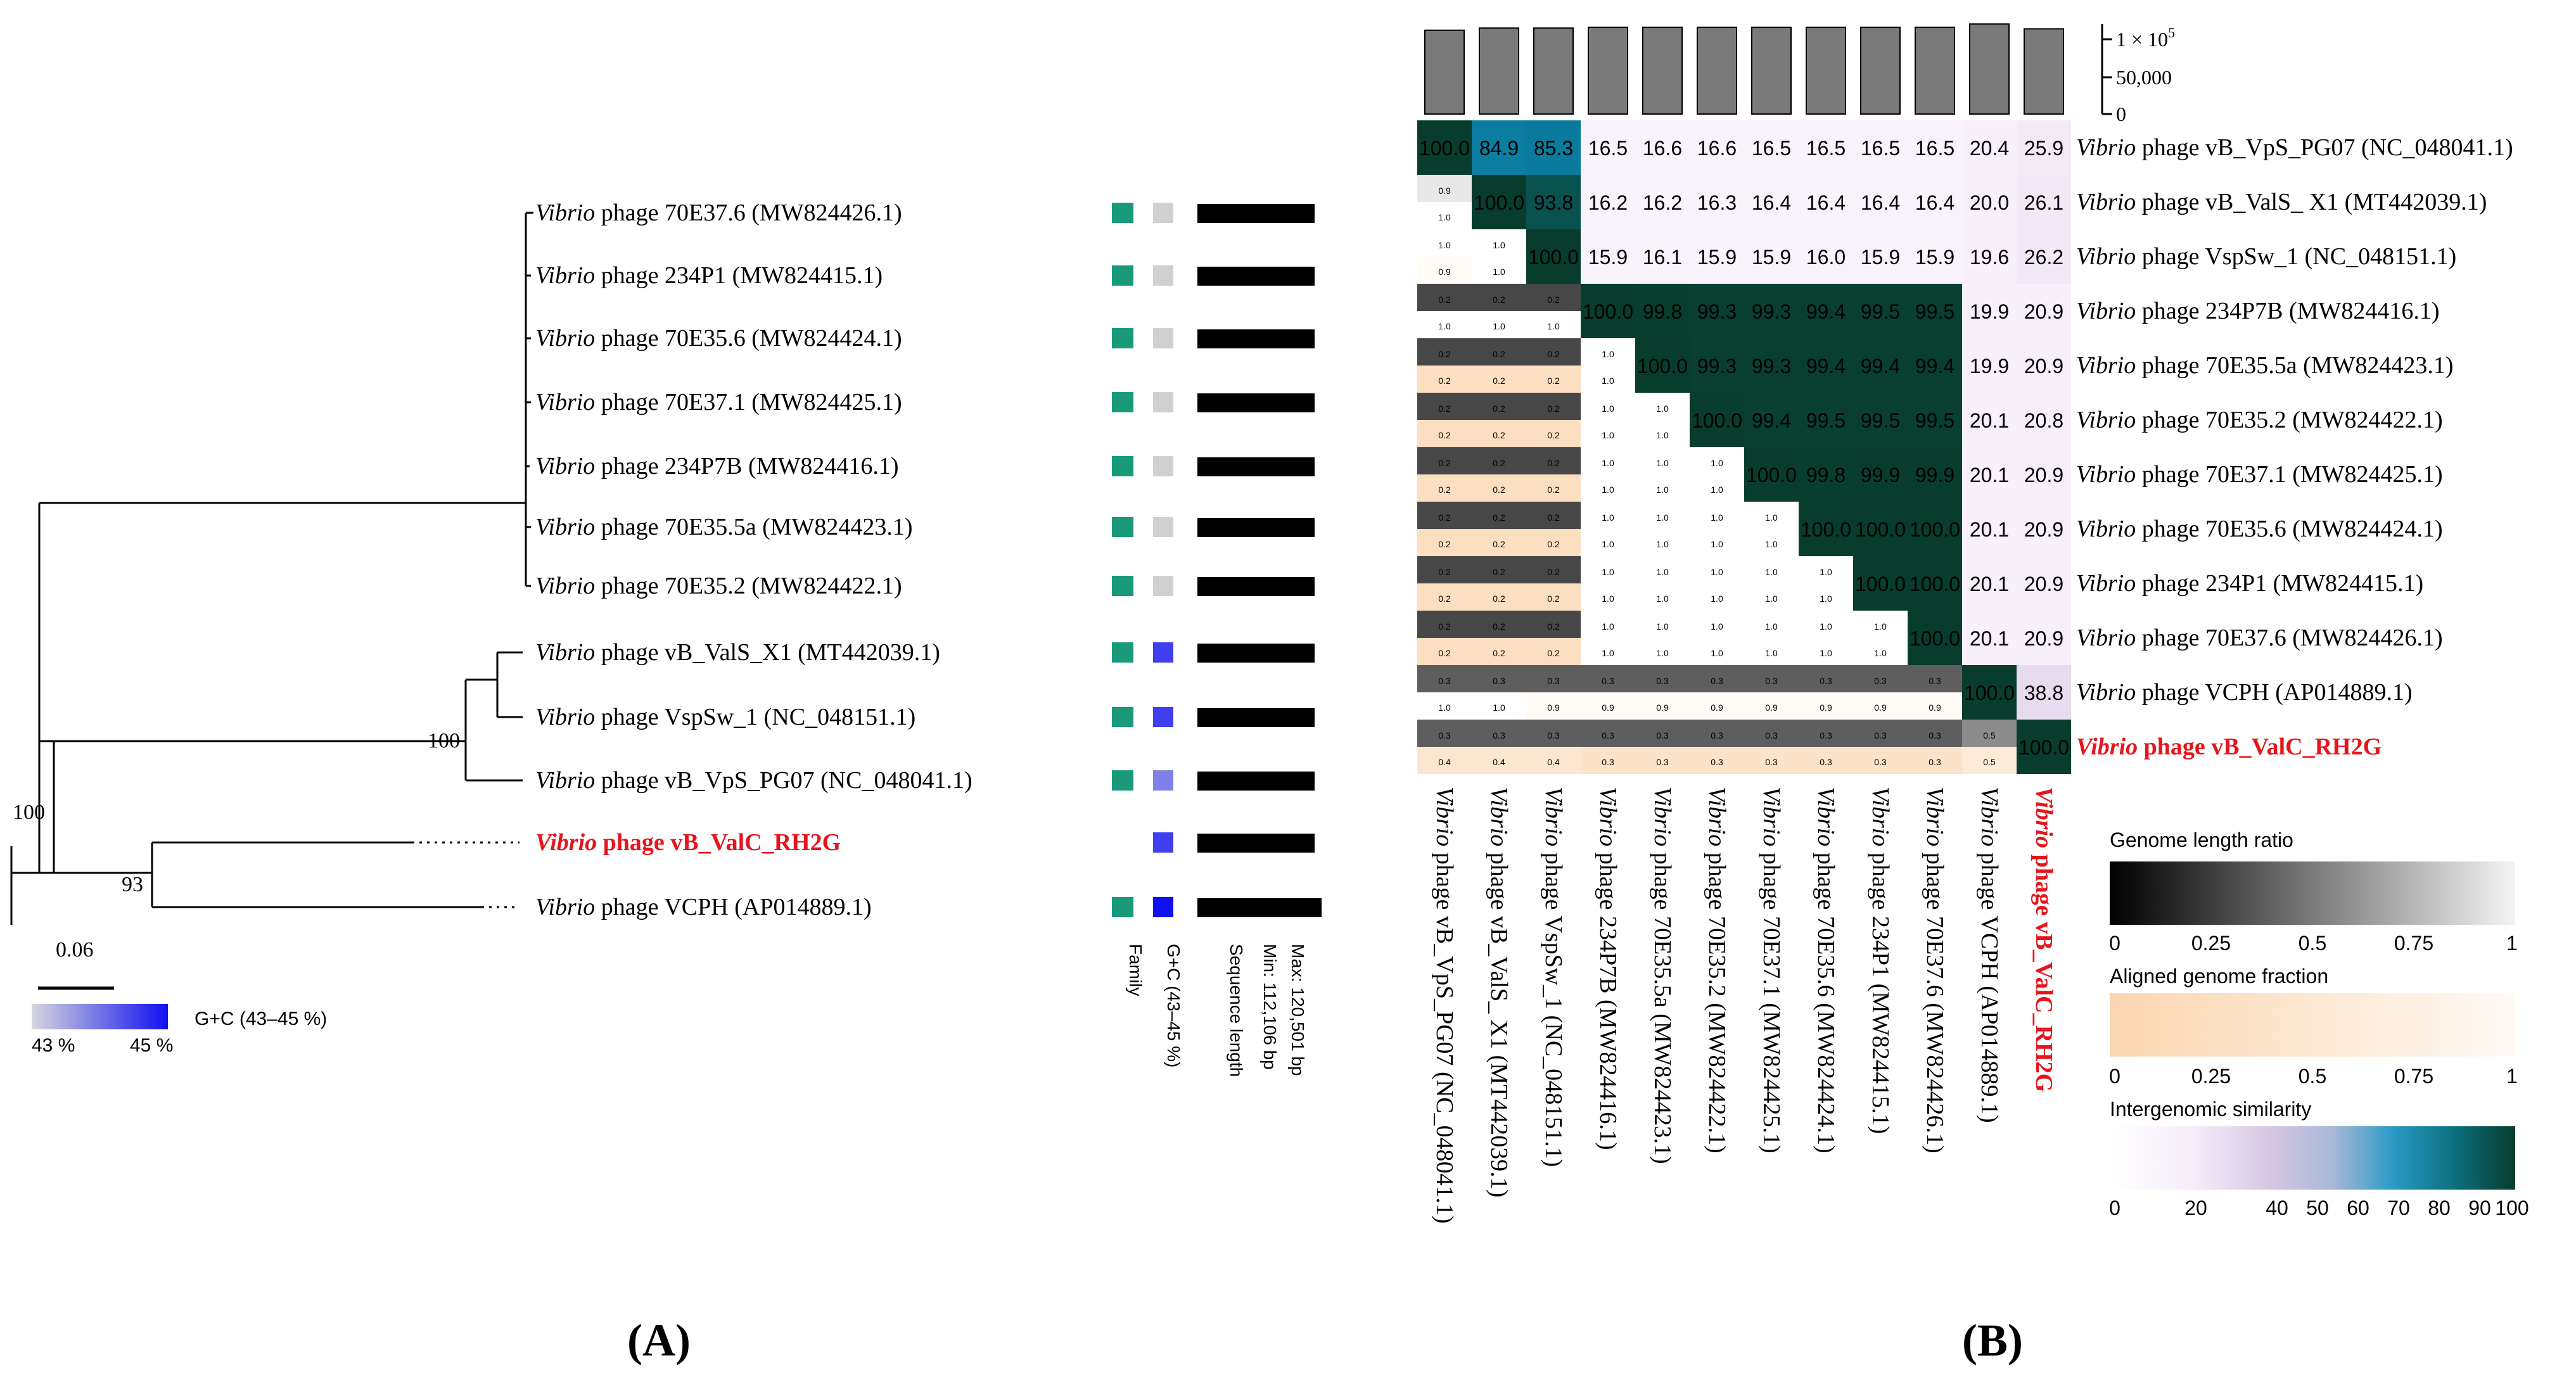 The image size is (2576, 1379). I want to click on legend-similarity-title: Intergenomic similarity, so click(2210, 1109).